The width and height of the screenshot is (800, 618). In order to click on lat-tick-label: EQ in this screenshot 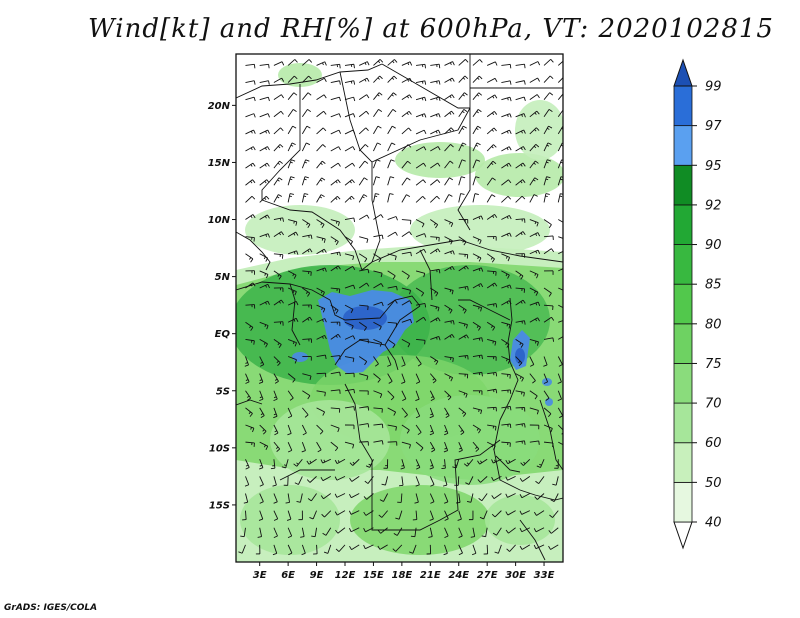, I will do `click(223, 334)`.